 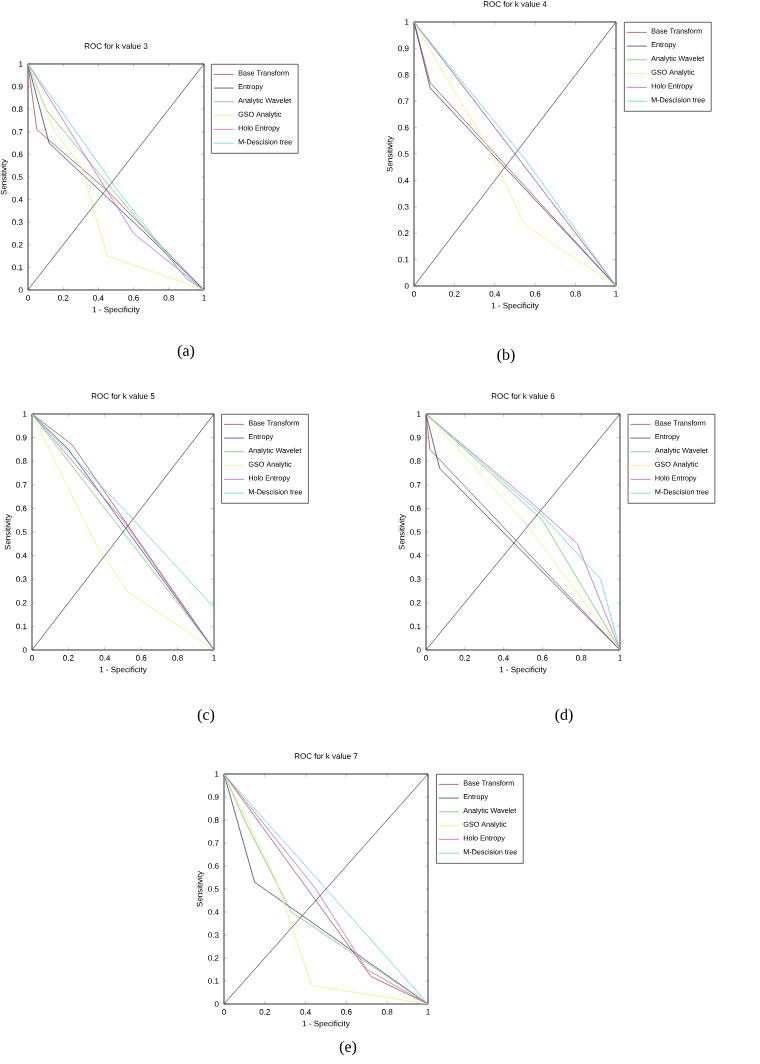 What do you see at coordinates (206, 716) in the screenshot?
I see `text: (c)` at bounding box center [206, 716].